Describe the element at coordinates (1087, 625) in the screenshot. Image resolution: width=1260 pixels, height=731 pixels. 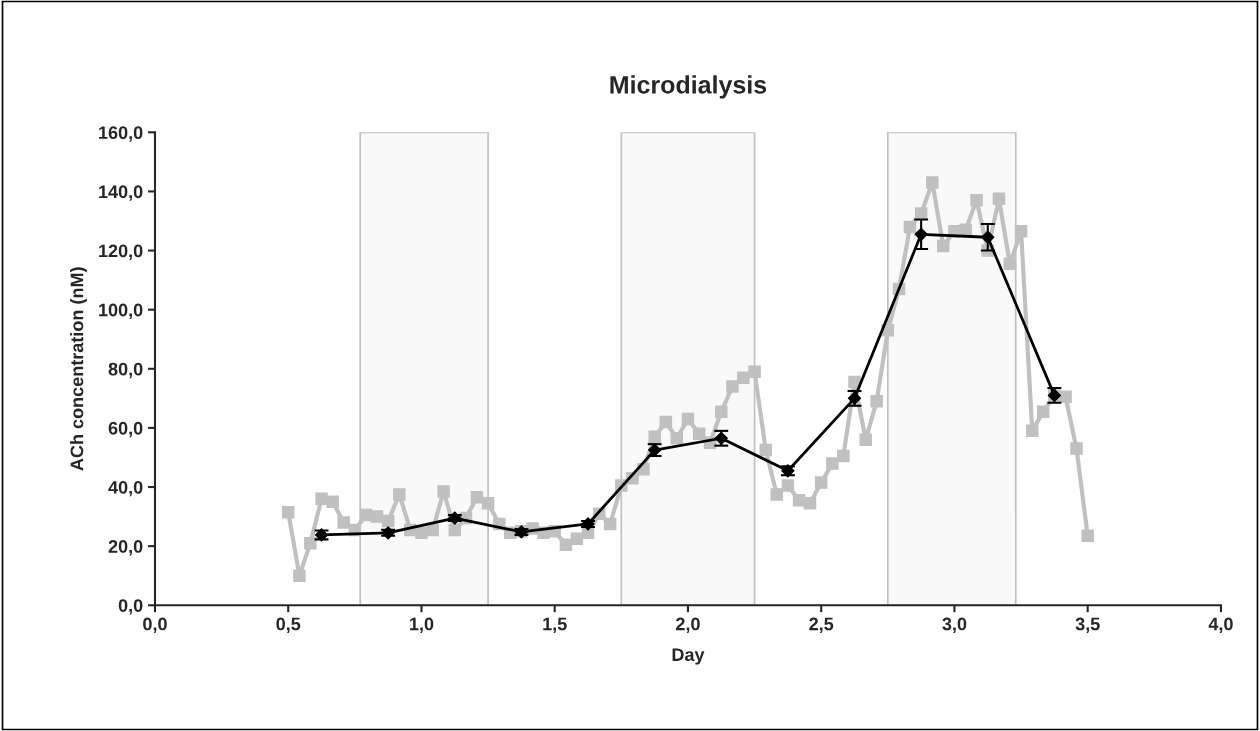
I see `x-tick-label: 3,5` at that location.